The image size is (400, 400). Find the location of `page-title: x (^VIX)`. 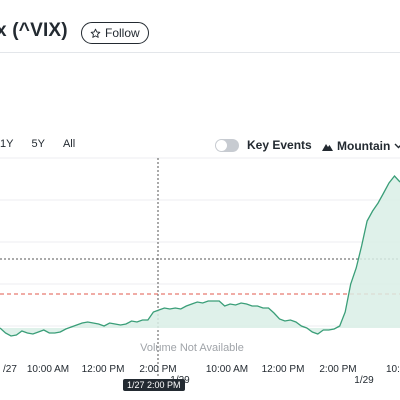

page-title: x (^VIX) is located at coordinates (34, 30).